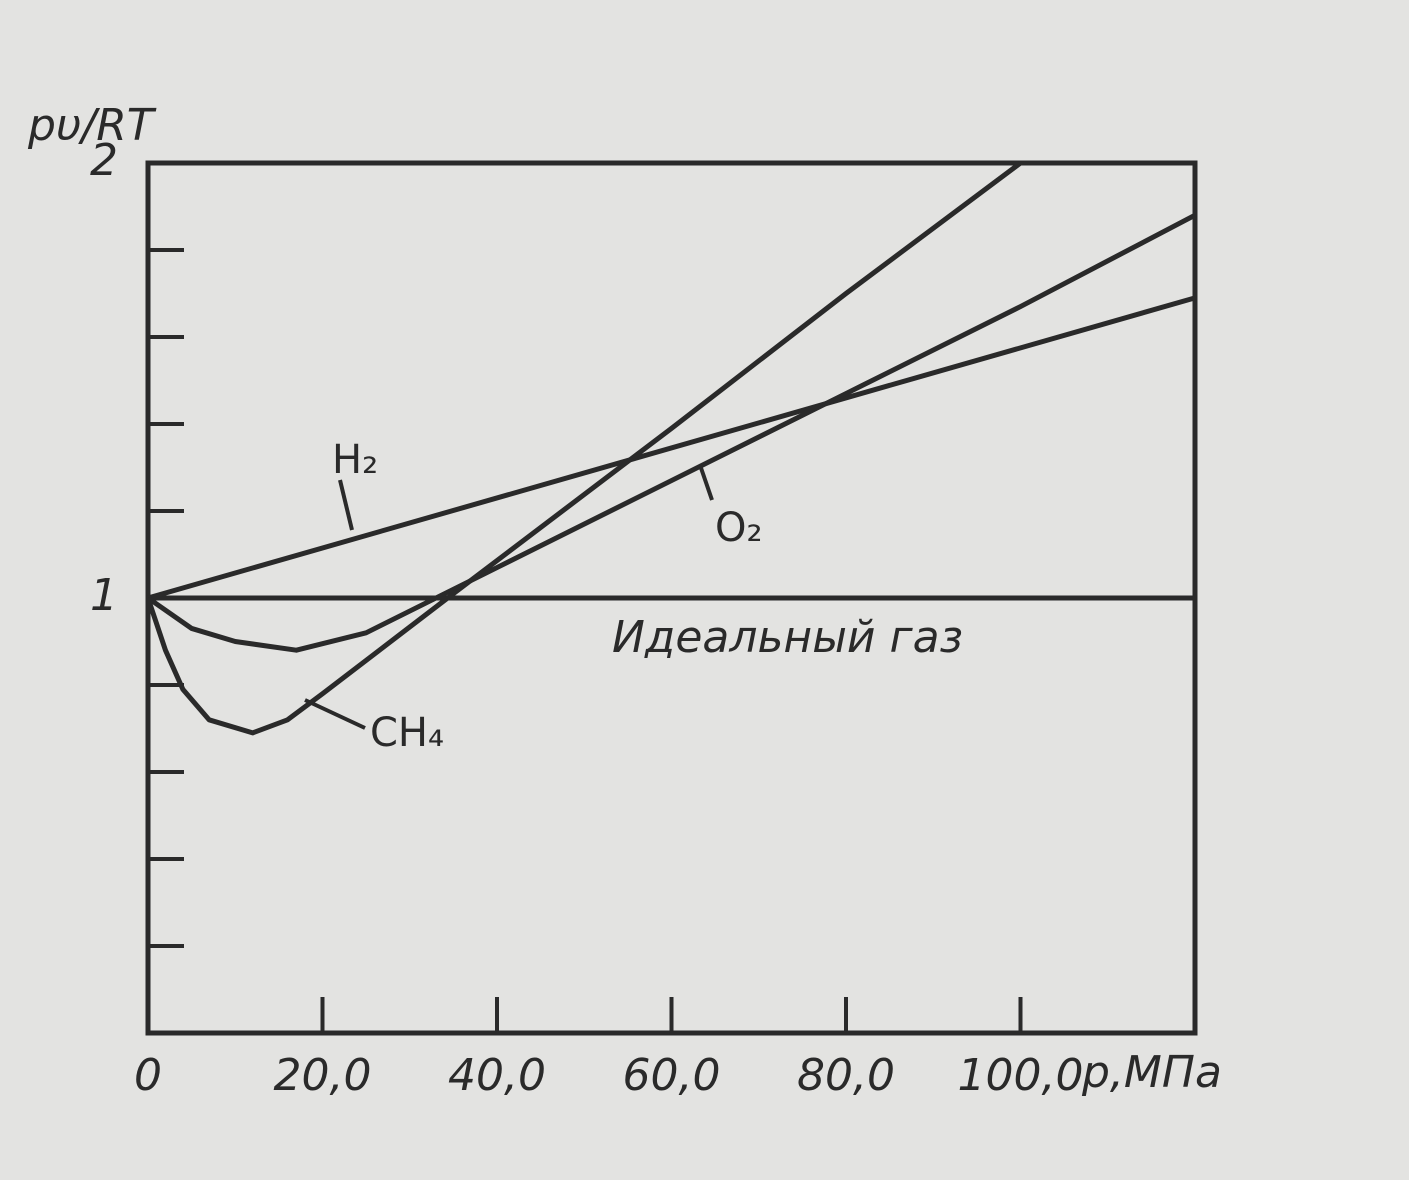  I want to click on x-tick-label: 60,0, so click(672, 1075).